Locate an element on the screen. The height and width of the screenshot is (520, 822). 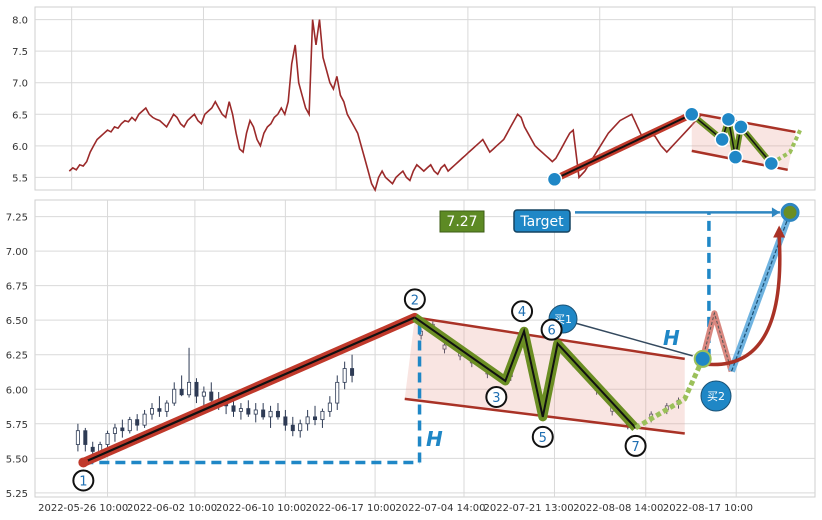
target-value-label: 7.27 is located at coordinates (461, 222).